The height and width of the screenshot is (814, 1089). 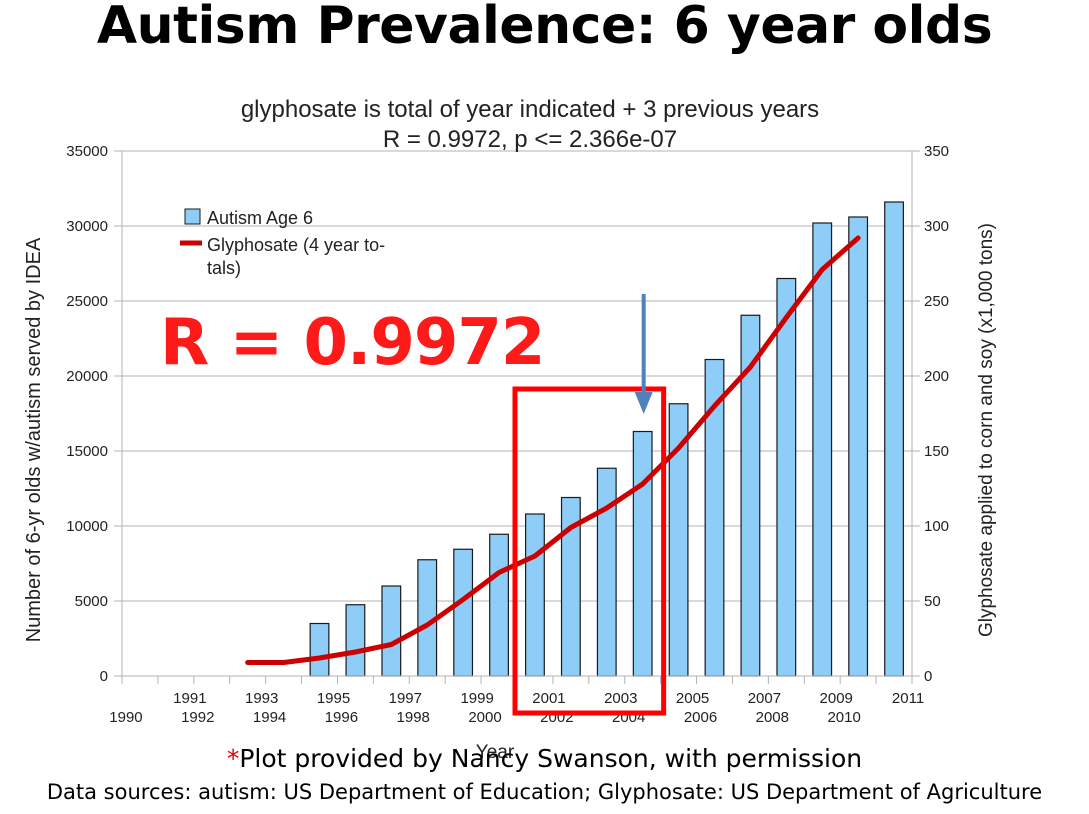 I want to click on bar-1999, so click(x=463, y=612).